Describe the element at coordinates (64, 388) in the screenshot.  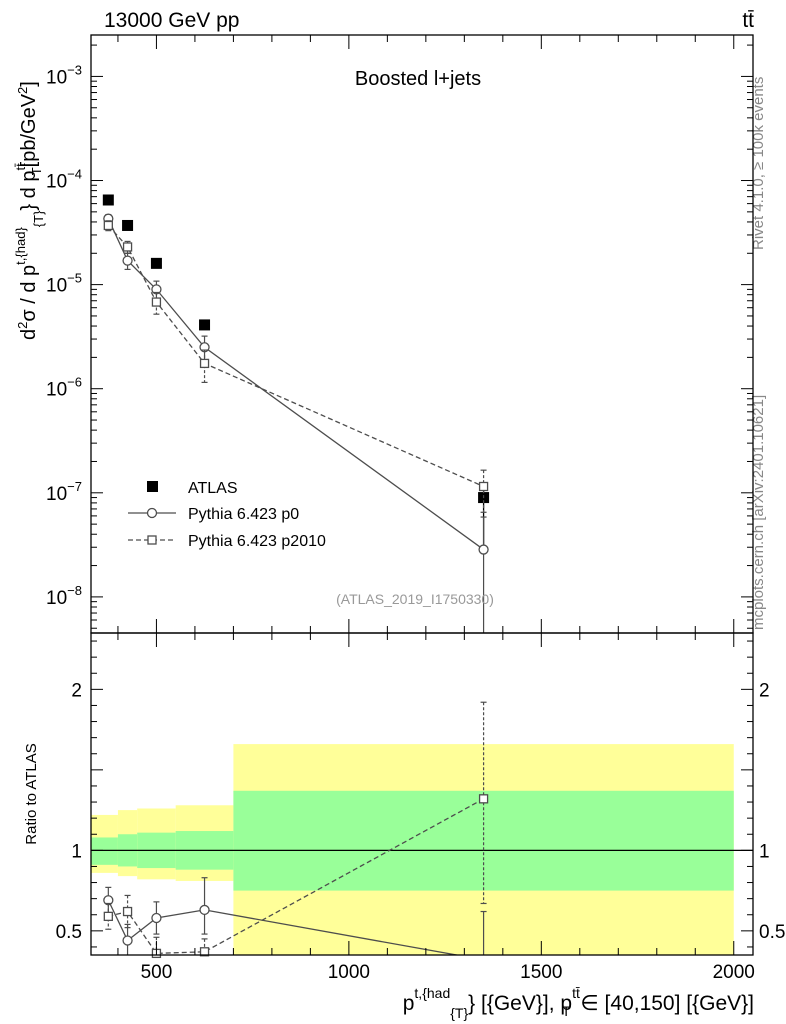
I see `main-ytick-label-2: 10⁻⁶` at that location.